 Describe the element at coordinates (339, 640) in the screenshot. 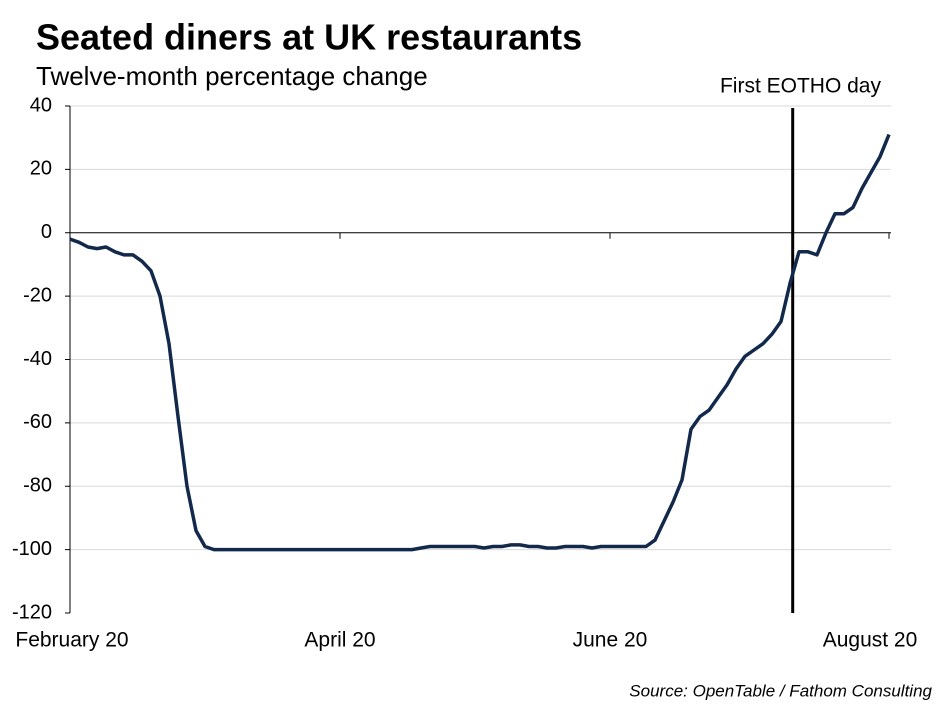

I see `x-tick-label: April 20` at that location.